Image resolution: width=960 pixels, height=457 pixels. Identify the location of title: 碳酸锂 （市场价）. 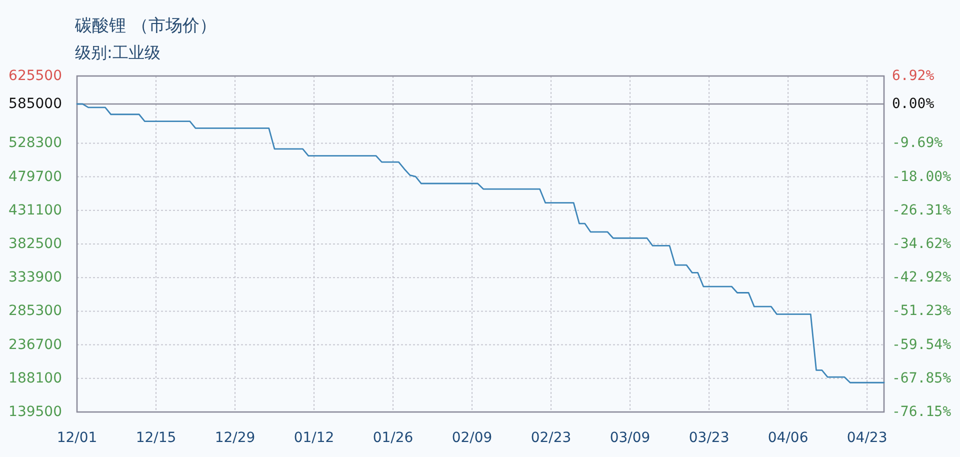
(145, 26).